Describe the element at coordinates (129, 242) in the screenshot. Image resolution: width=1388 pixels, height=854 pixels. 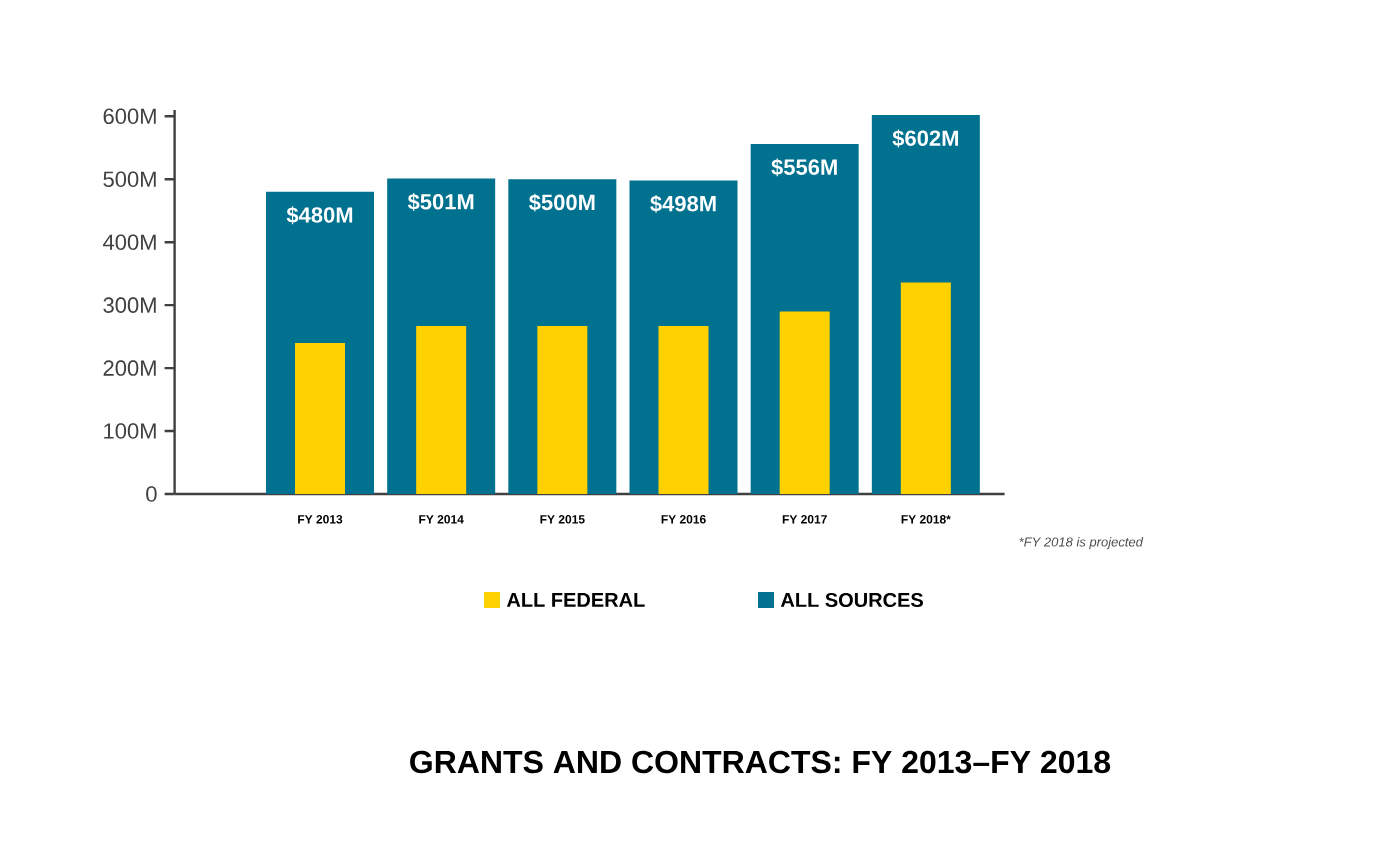
I see `y-tick-label: 400M` at that location.